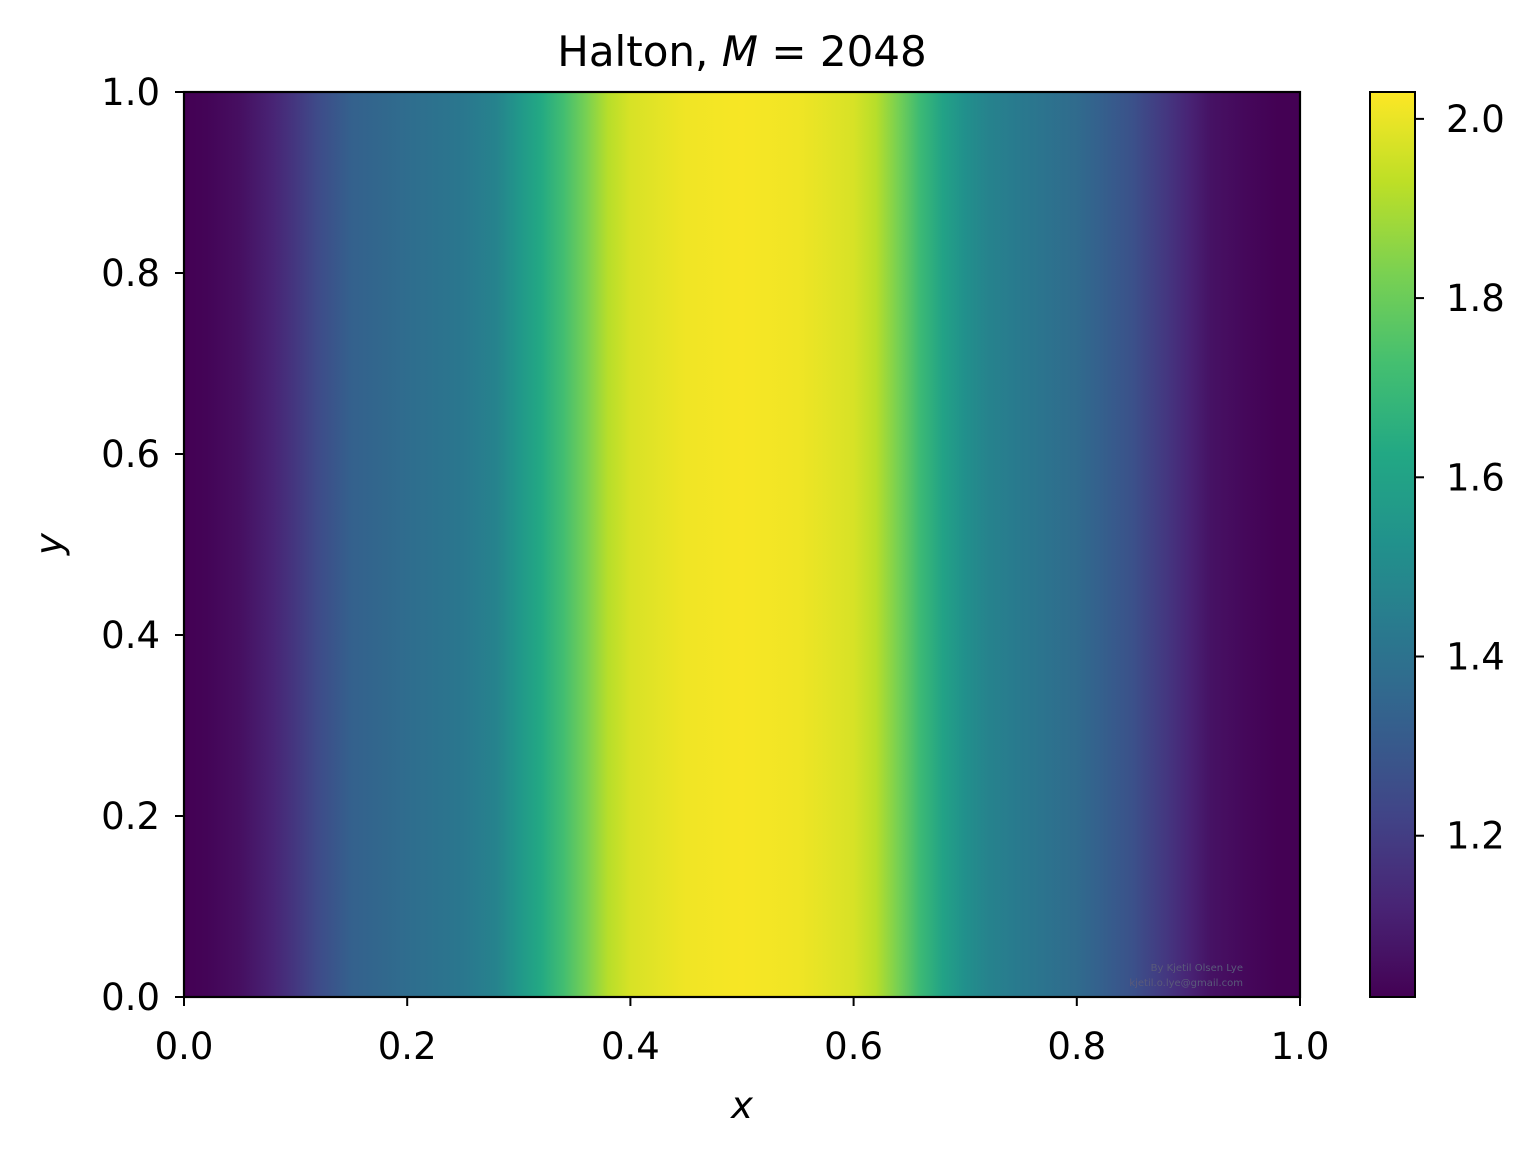 Image resolution: width=1540 pixels, height=1158 pixels. I want to click on y-tick-label: 0.6, so click(130, 454).